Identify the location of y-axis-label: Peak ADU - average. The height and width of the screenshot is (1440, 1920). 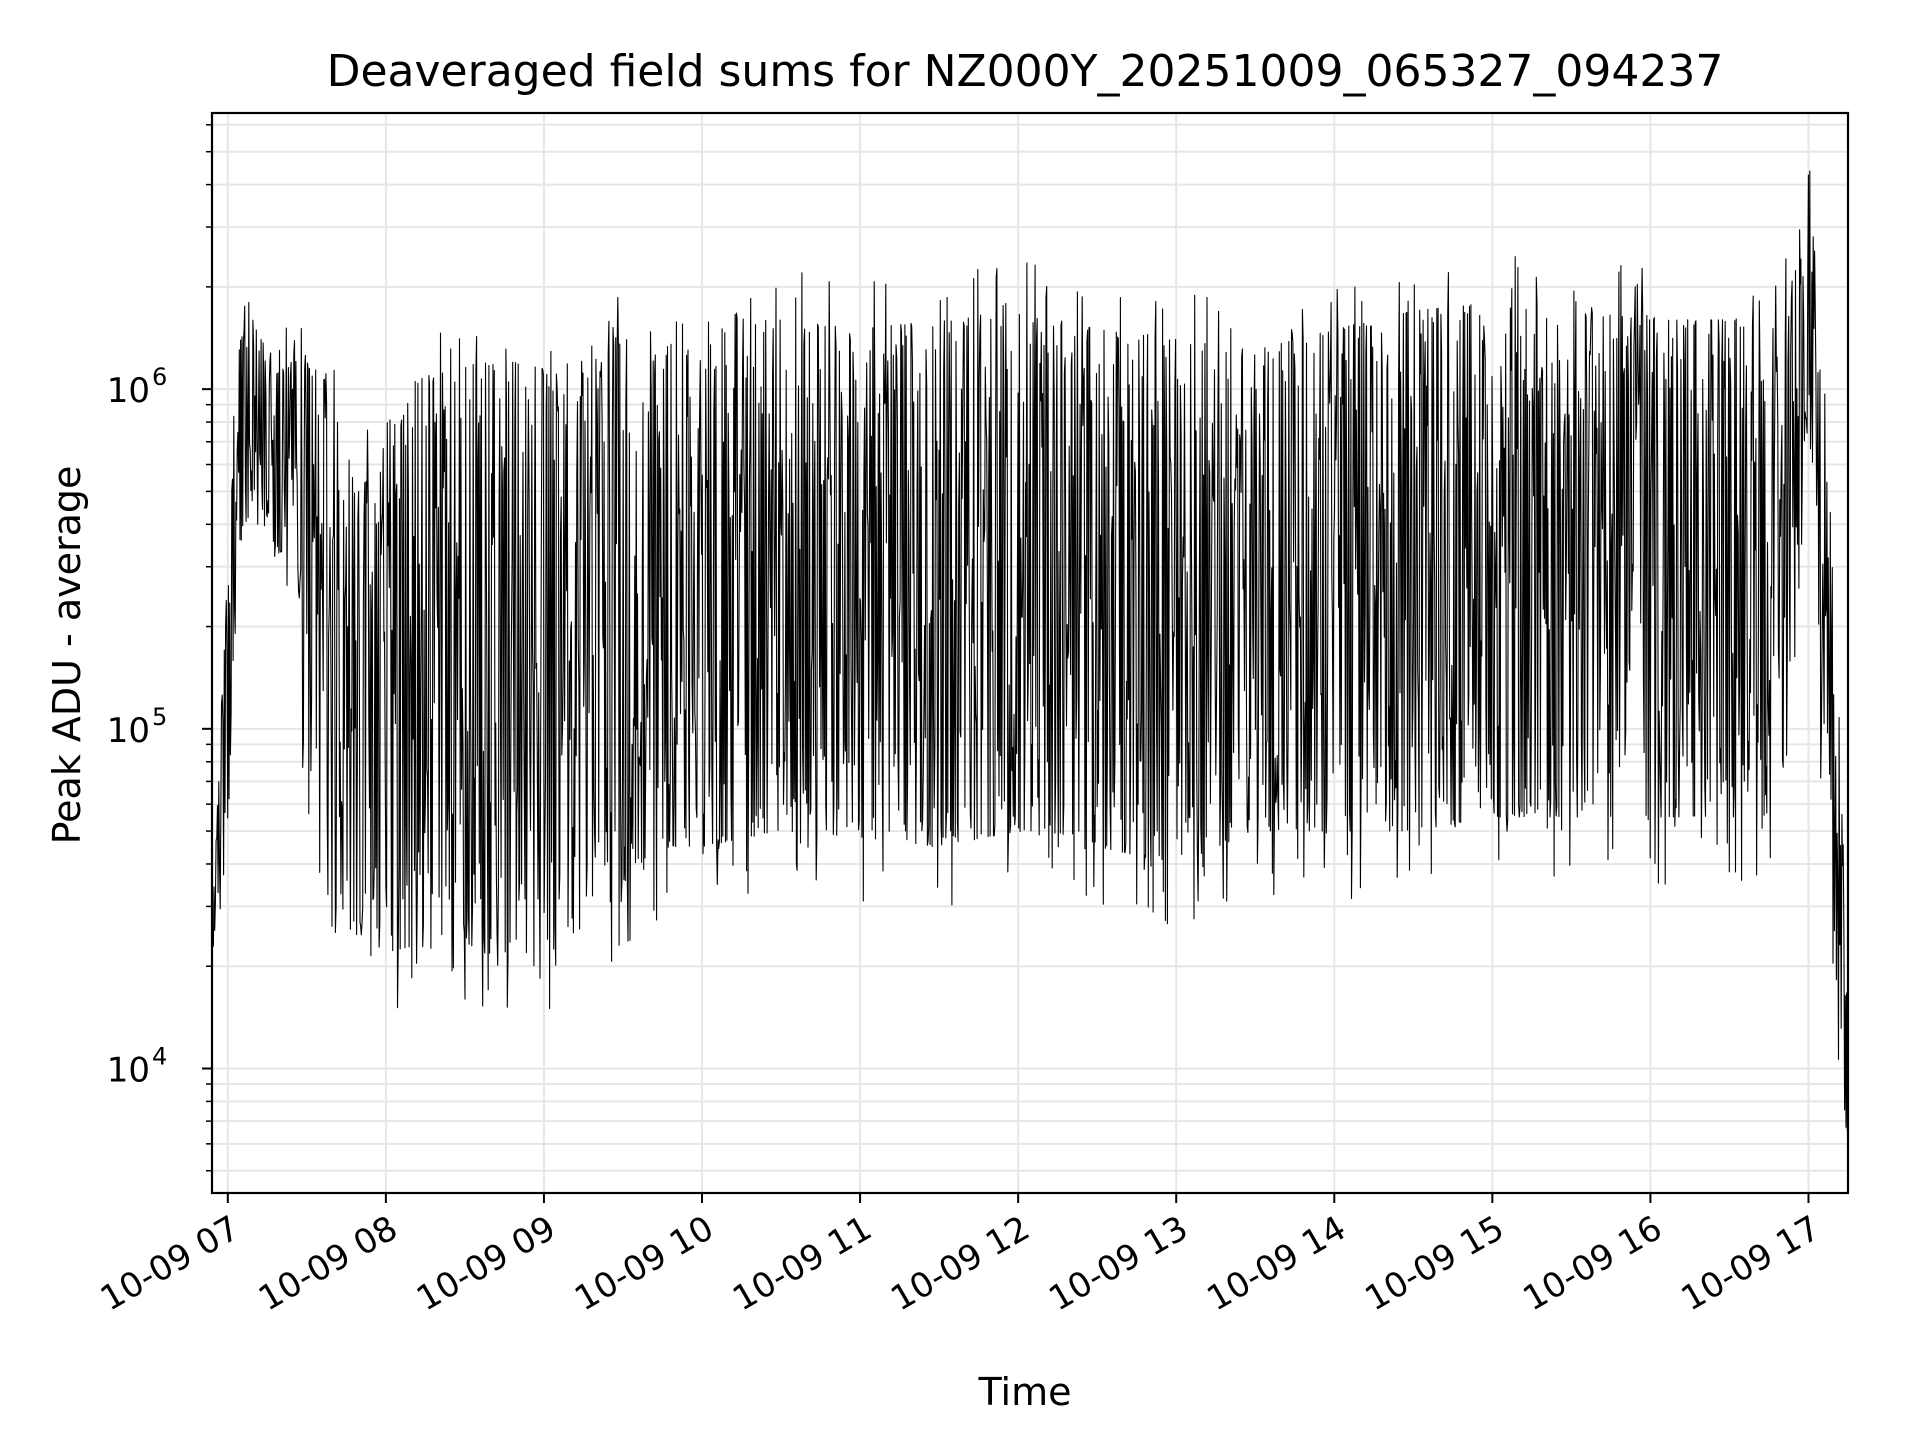
(67, 655).